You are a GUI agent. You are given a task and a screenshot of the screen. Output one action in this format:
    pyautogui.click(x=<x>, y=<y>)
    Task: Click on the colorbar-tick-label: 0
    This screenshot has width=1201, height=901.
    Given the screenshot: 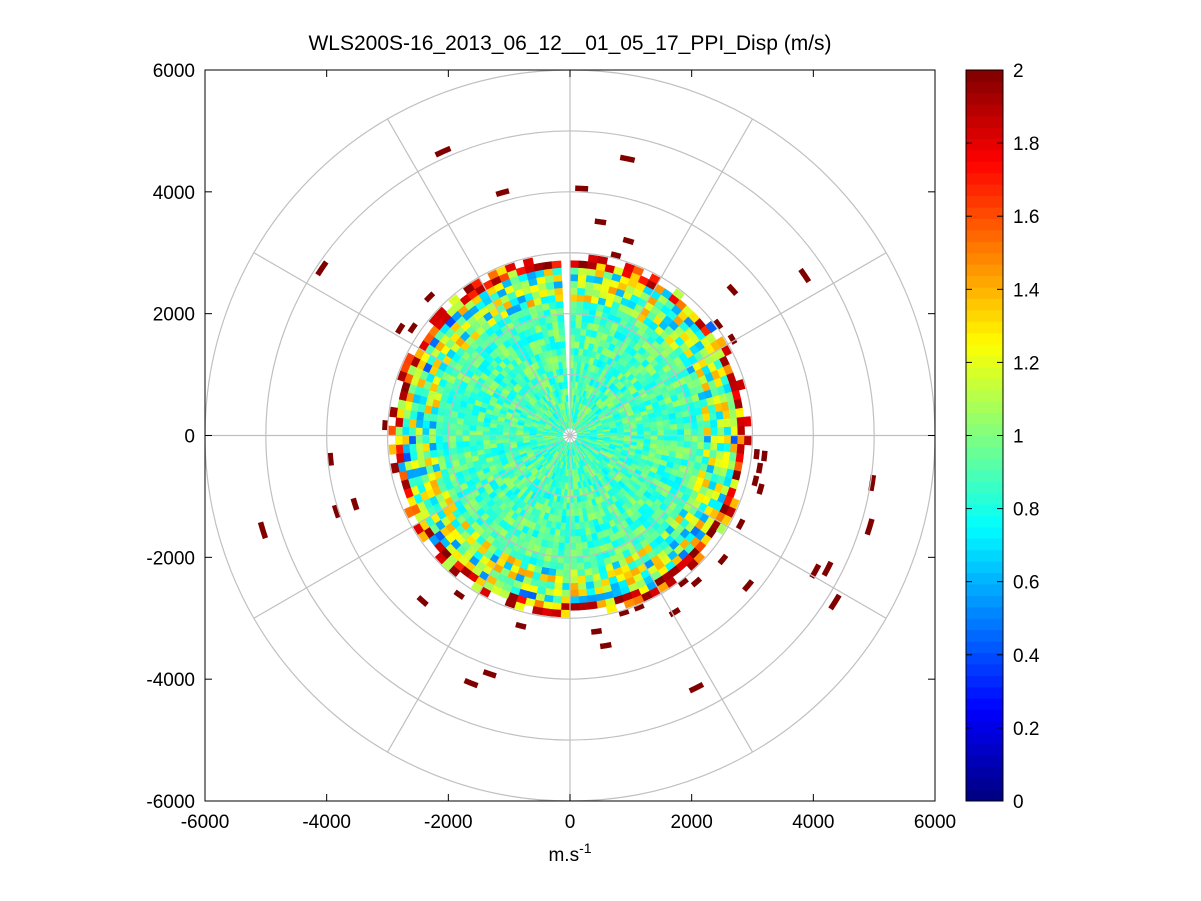 What is the action you would take?
    pyautogui.click(x=1018, y=802)
    